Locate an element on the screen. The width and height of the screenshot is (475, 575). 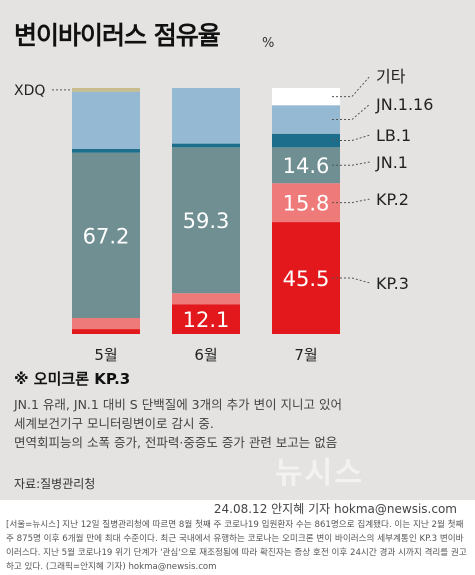
bar-segment-xdq is located at coordinates (106, 90).